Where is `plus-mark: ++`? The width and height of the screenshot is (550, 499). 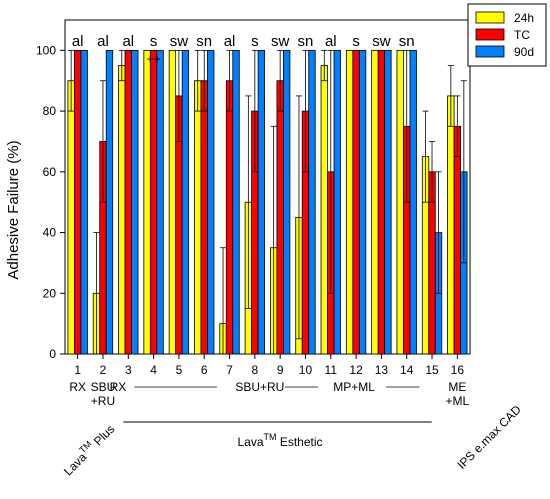 plus-mark: ++ is located at coordinates (154, 59).